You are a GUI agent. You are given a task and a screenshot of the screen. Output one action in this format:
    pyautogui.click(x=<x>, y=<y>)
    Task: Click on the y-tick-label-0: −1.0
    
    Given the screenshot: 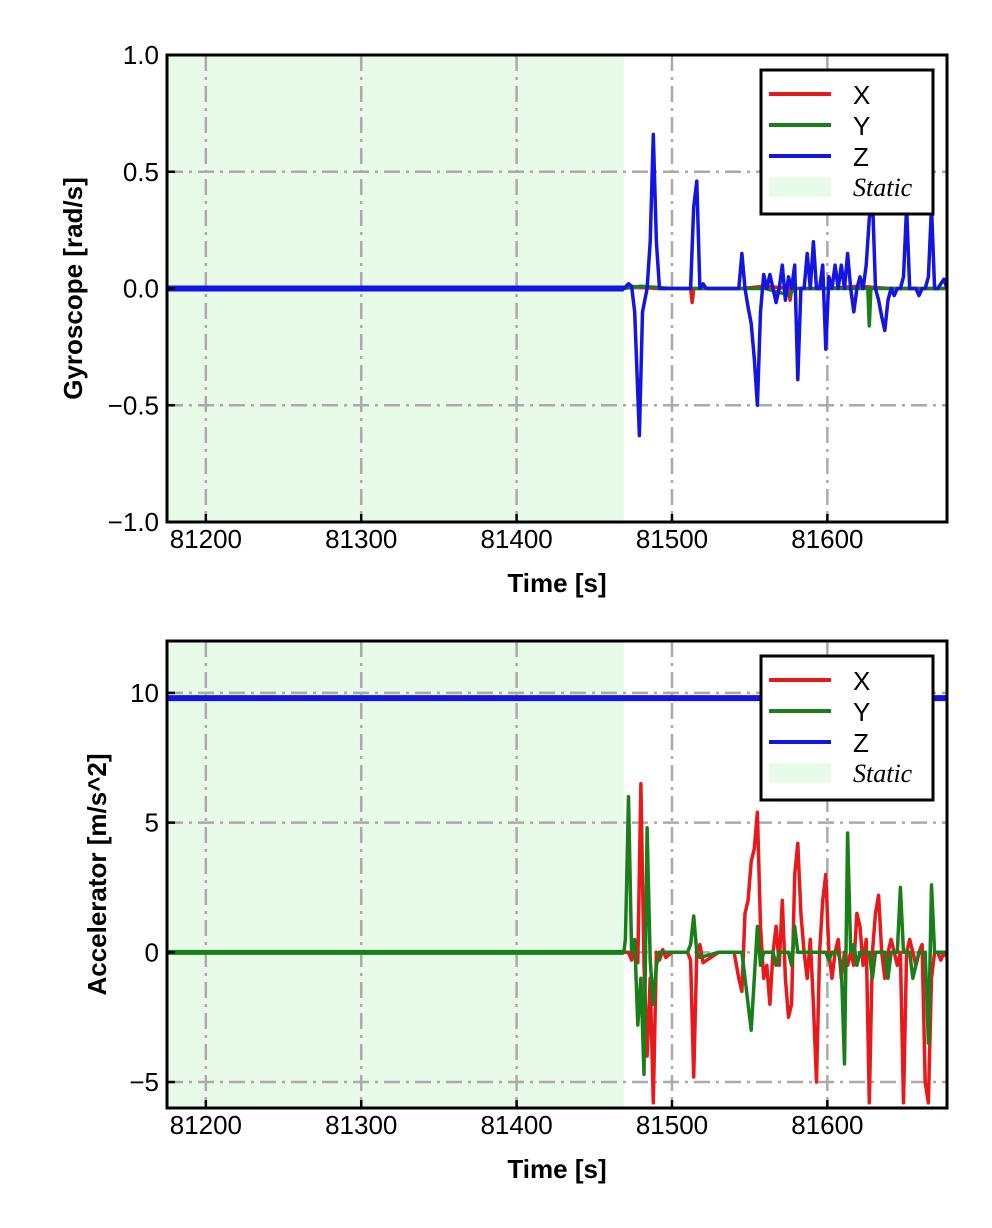 What is the action you would take?
    pyautogui.click(x=133, y=522)
    